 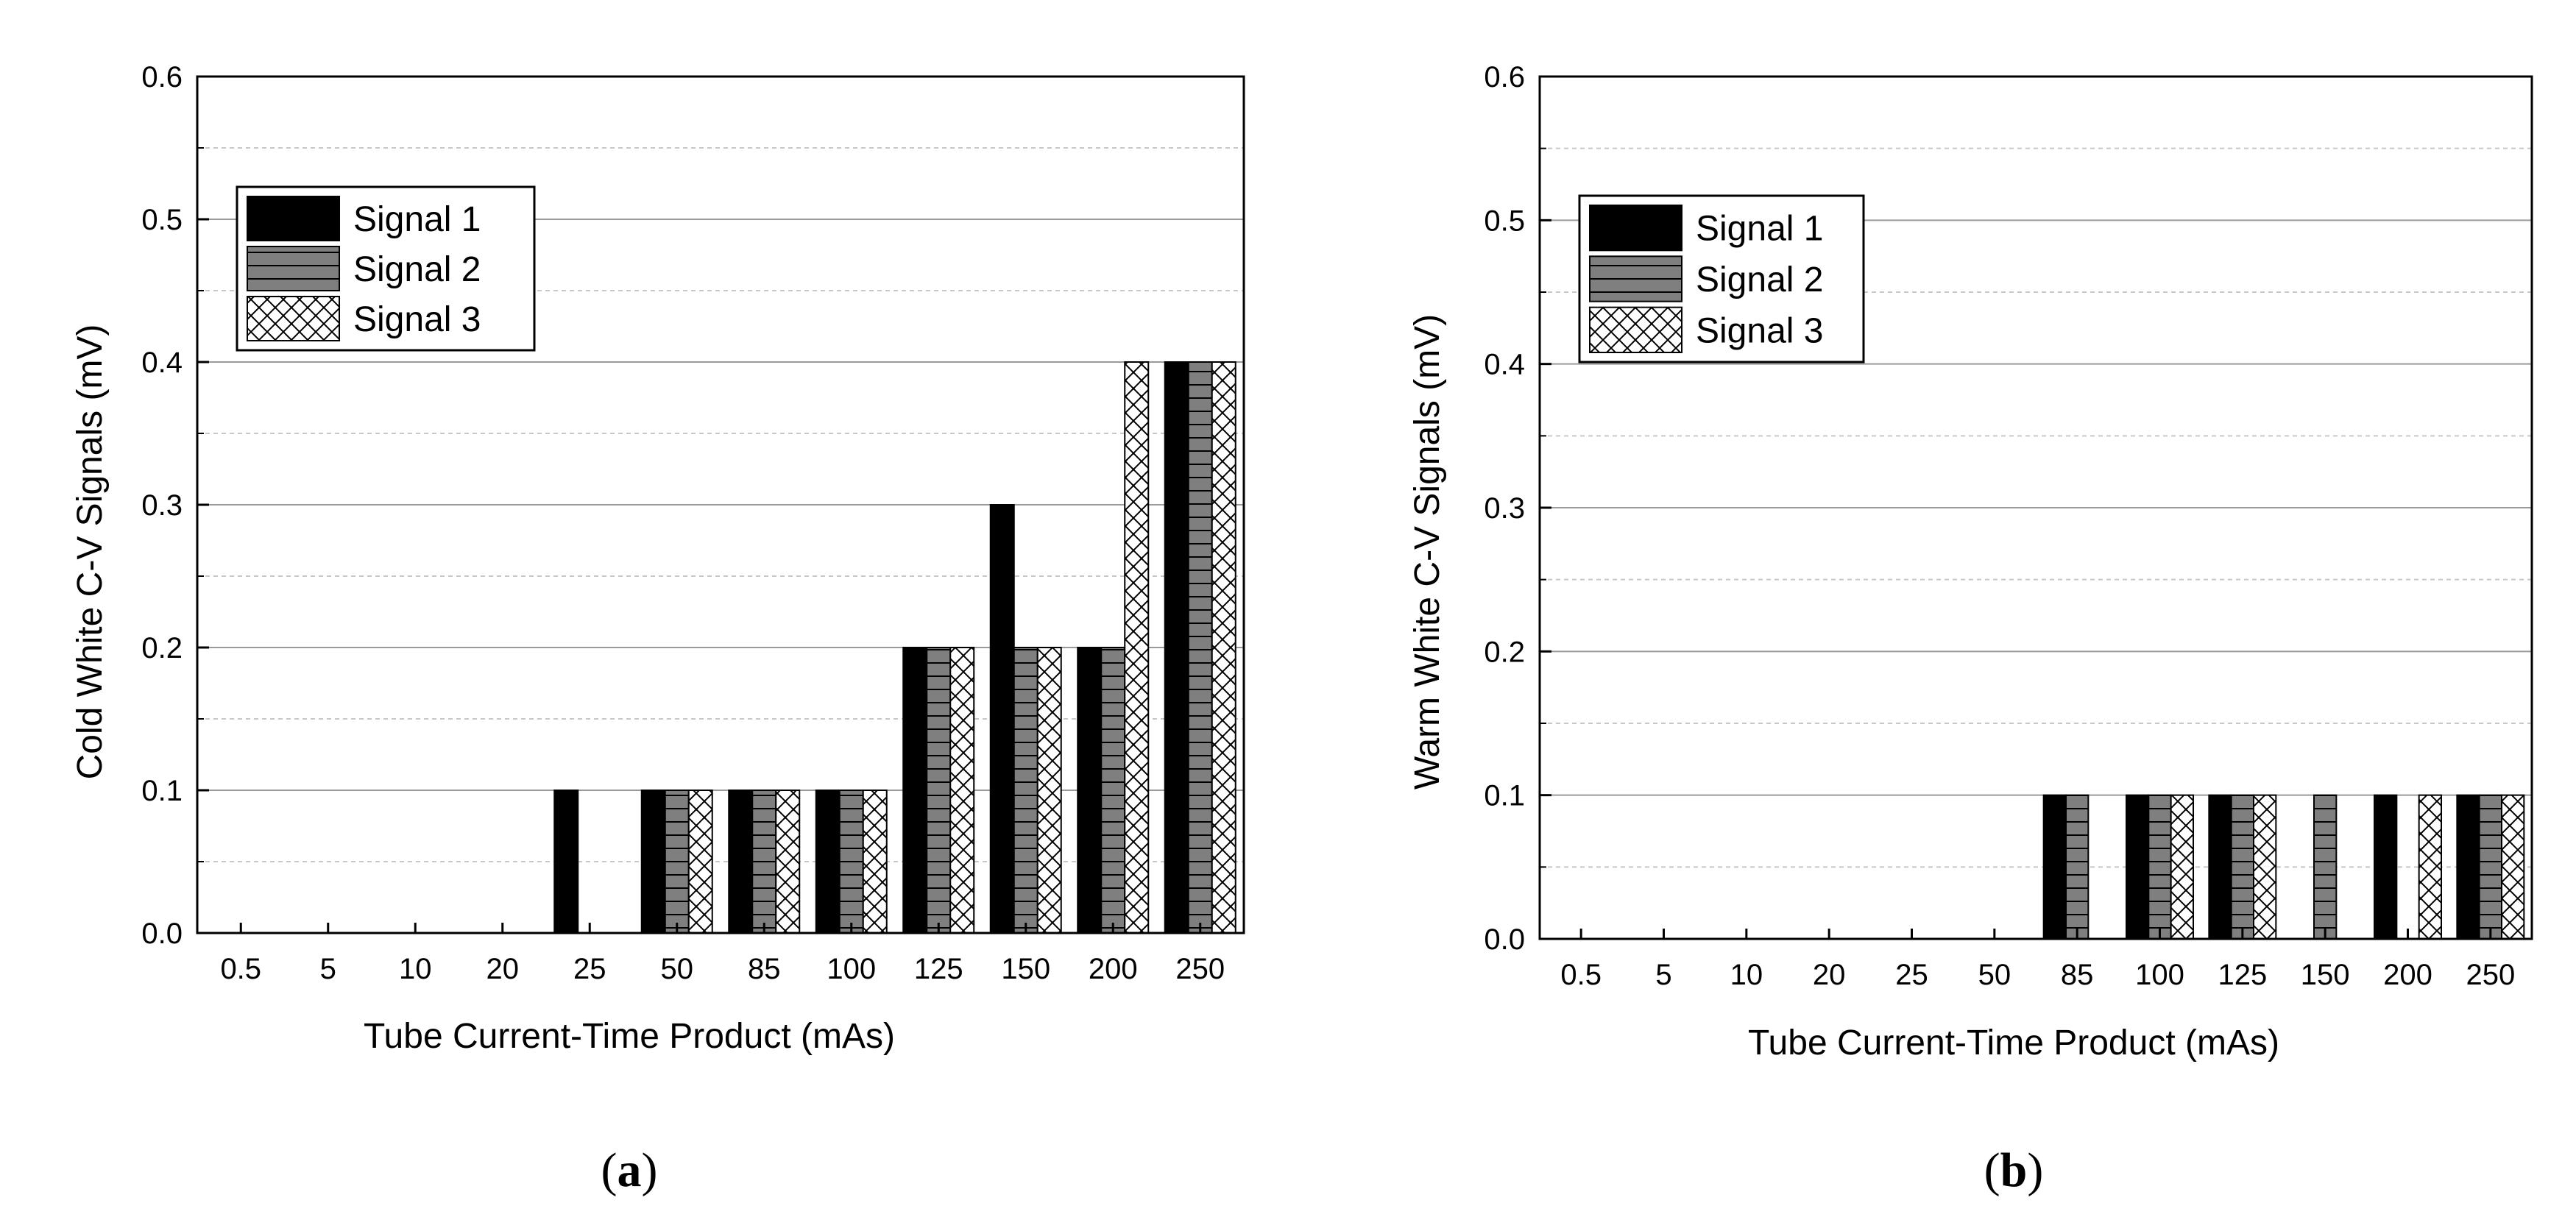 What do you see at coordinates (894, 648) in the screenshot?
I see `panel-a-bars` at bounding box center [894, 648].